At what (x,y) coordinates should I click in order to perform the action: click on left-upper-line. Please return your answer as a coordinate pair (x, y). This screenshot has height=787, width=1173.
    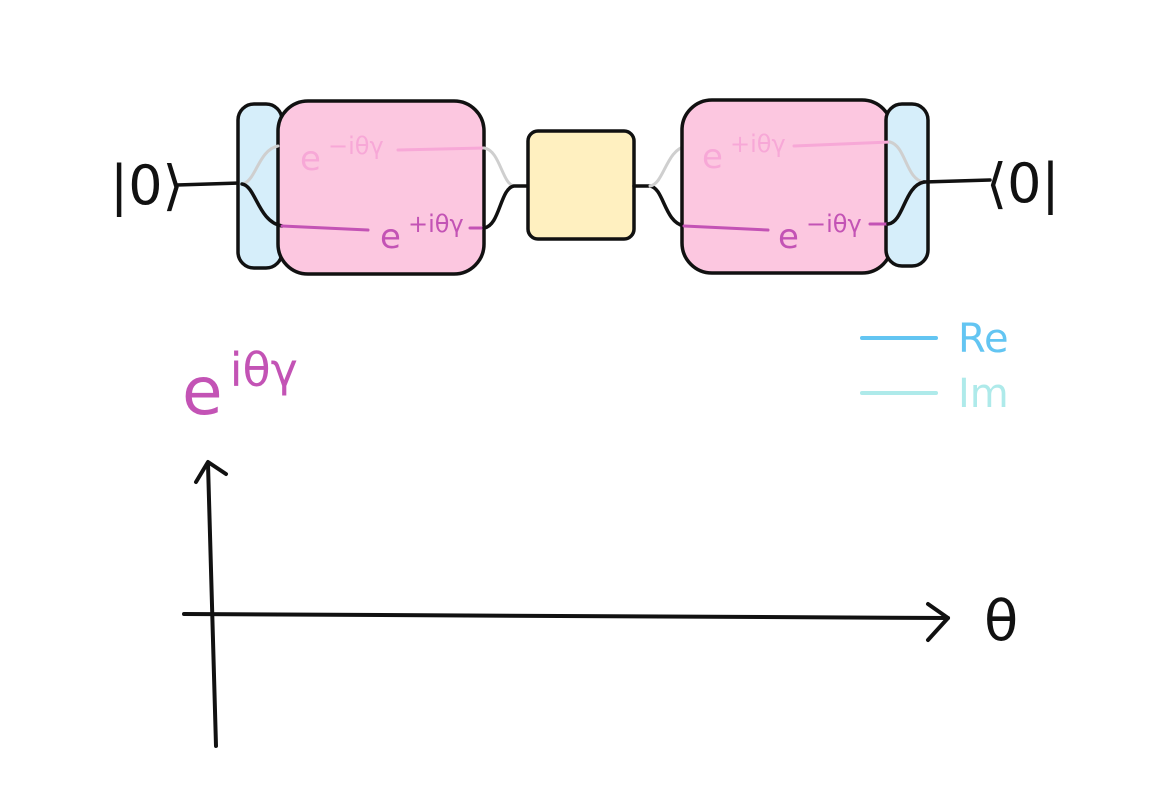
    Looking at the image, I should click on (441, 149).